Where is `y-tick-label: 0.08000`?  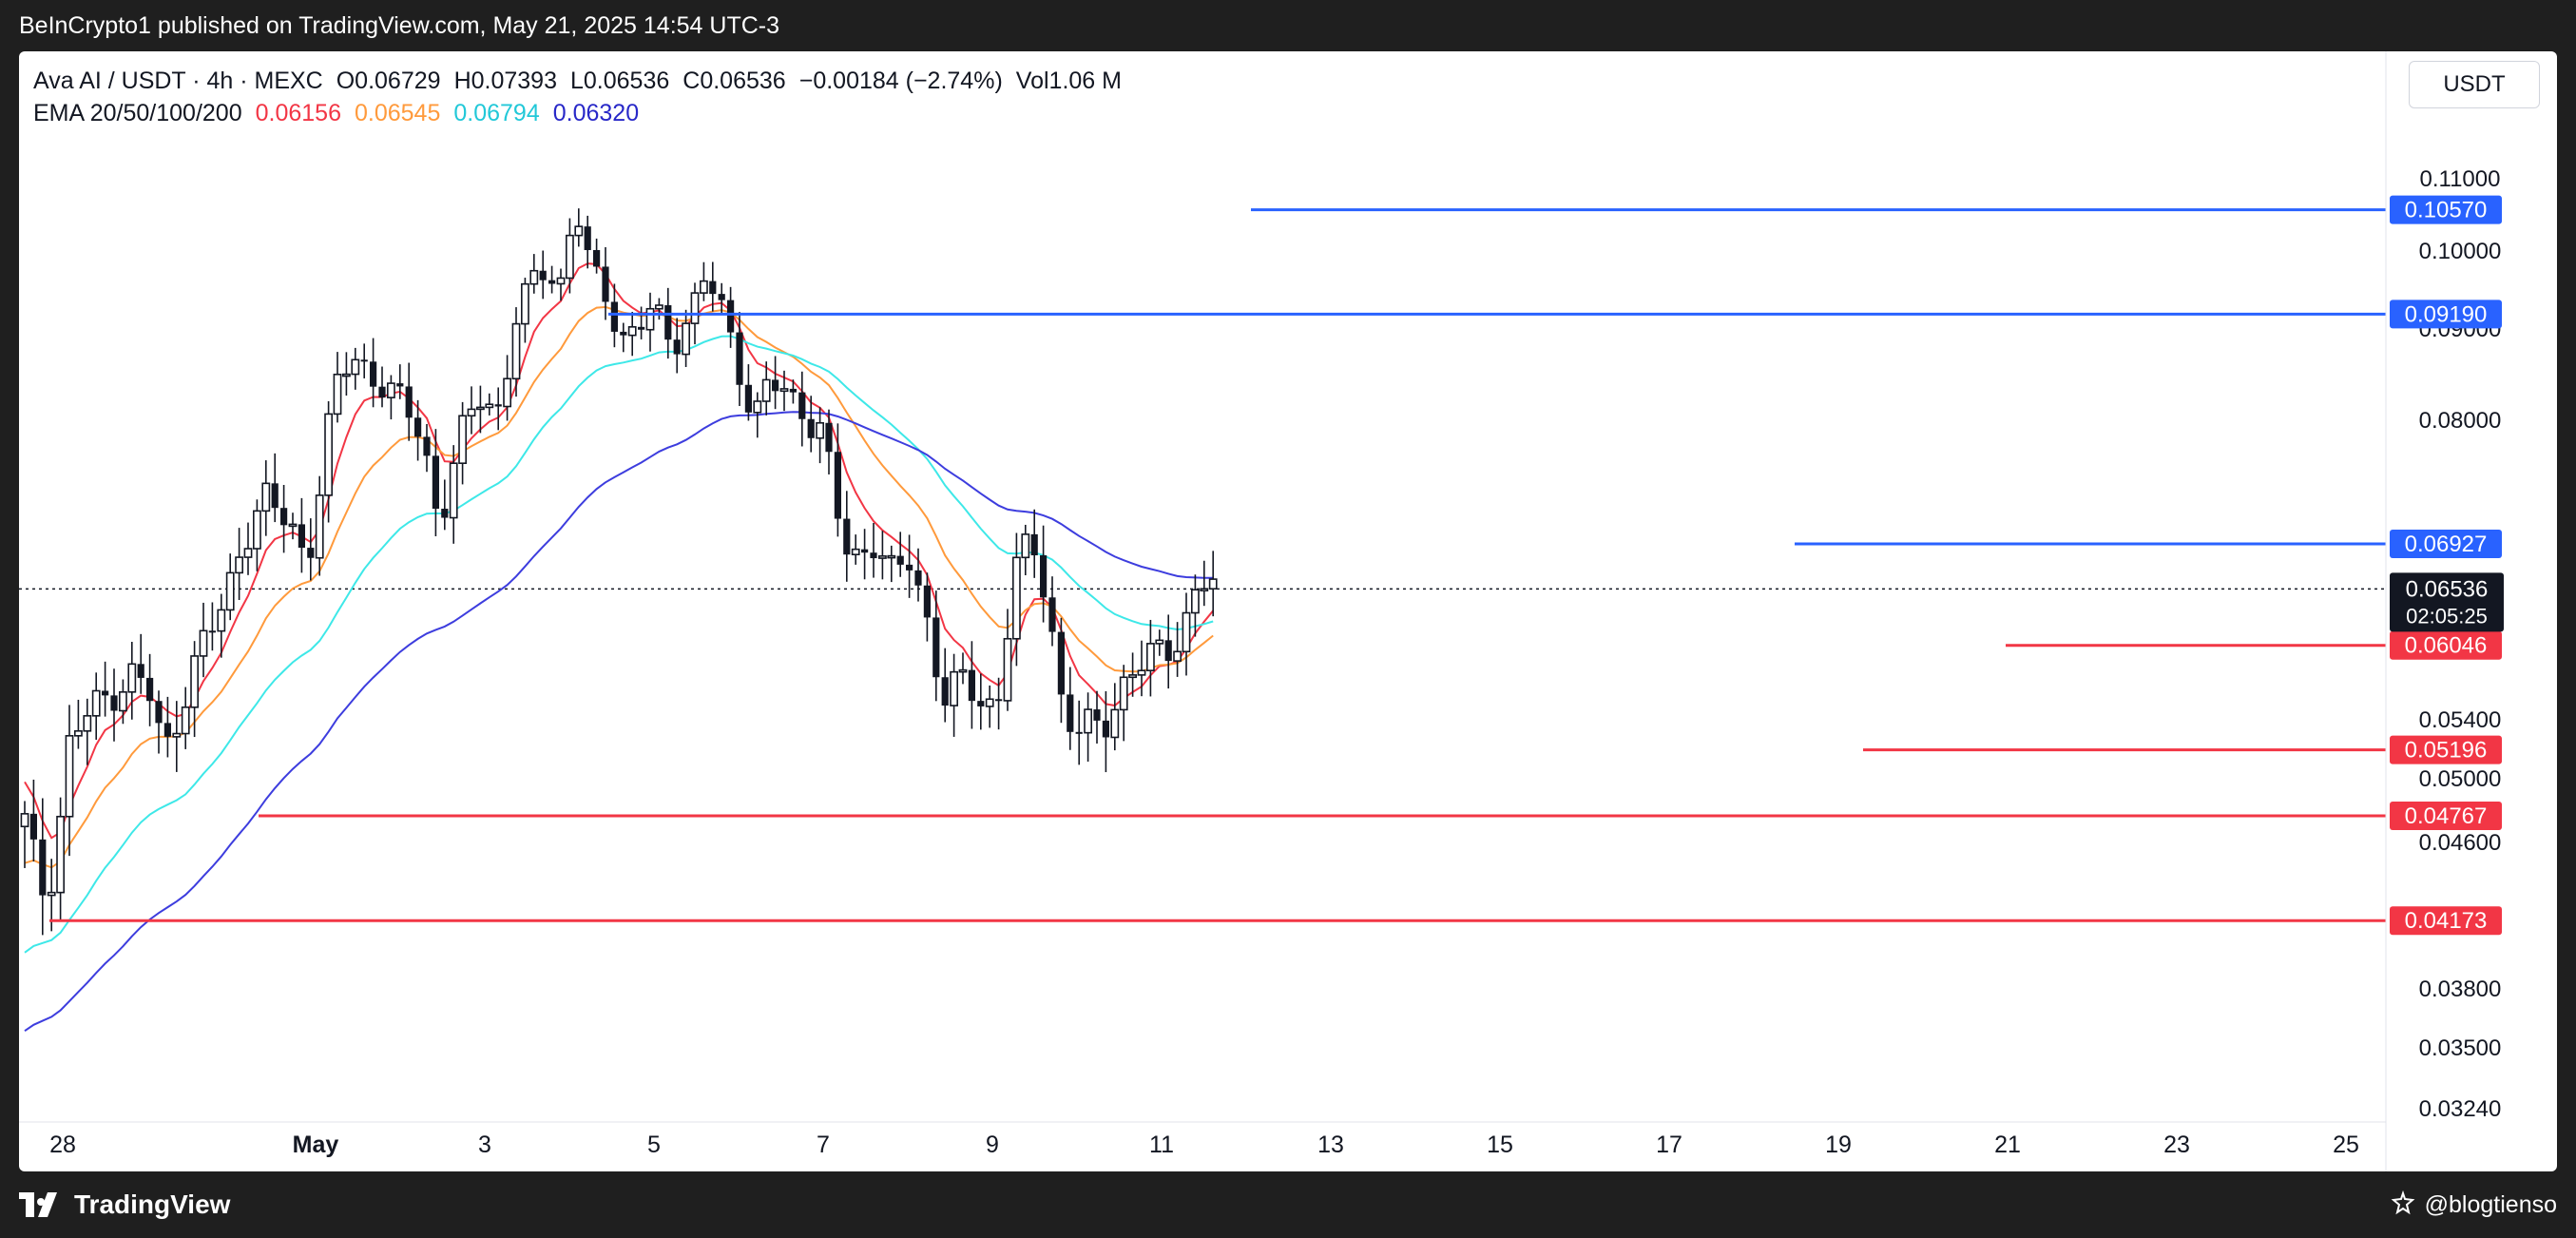 y-tick-label: 0.08000 is located at coordinates (2460, 421).